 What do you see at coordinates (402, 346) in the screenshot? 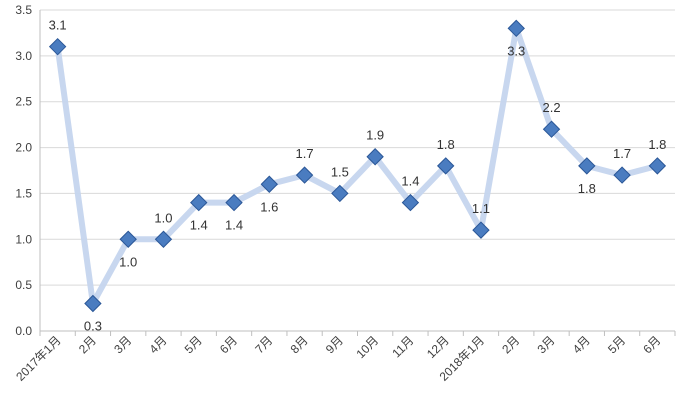
I see `x-tick-label: 11月` at bounding box center [402, 346].